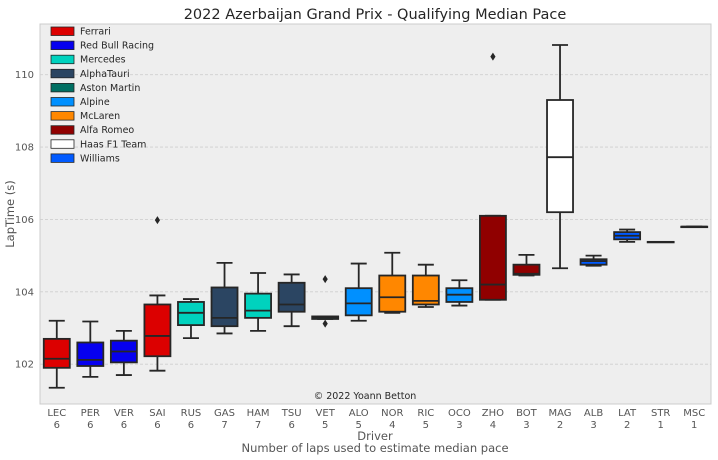 This screenshot has height=460, width=718. What do you see at coordinates (627, 235) in the screenshot?
I see `box-lat` at bounding box center [627, 235].